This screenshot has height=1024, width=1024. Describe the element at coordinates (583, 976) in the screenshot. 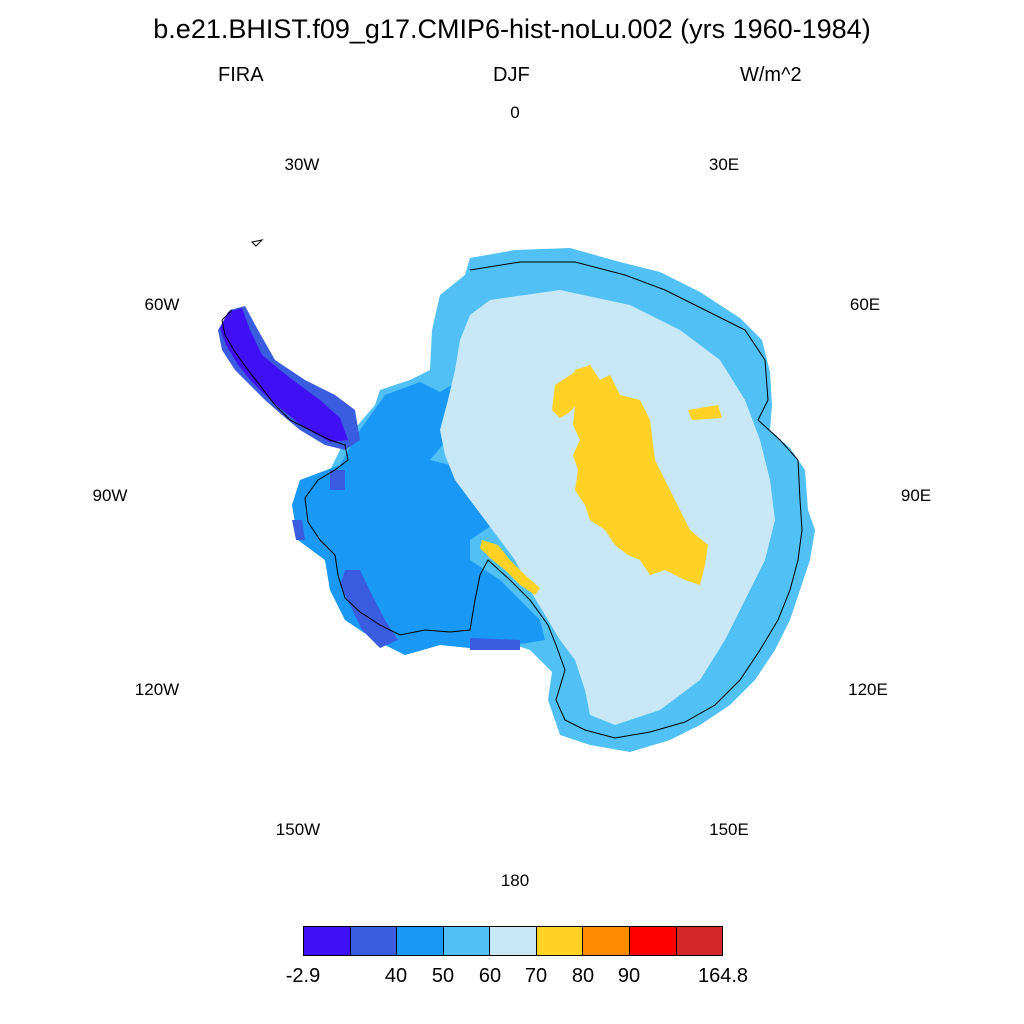

I see `colorbar-label-80: 80` at that location.